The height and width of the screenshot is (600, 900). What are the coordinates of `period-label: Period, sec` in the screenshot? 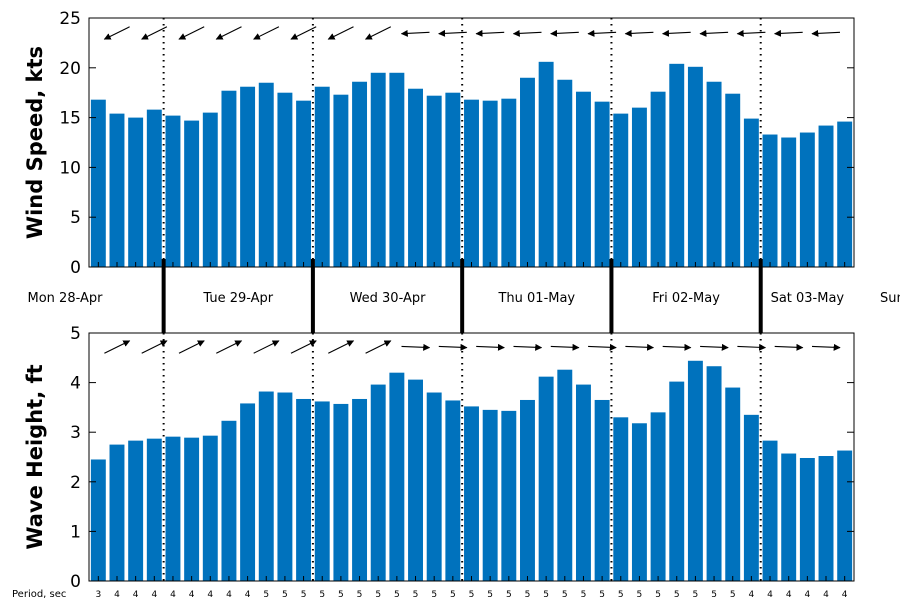 It's located at (39, 594).